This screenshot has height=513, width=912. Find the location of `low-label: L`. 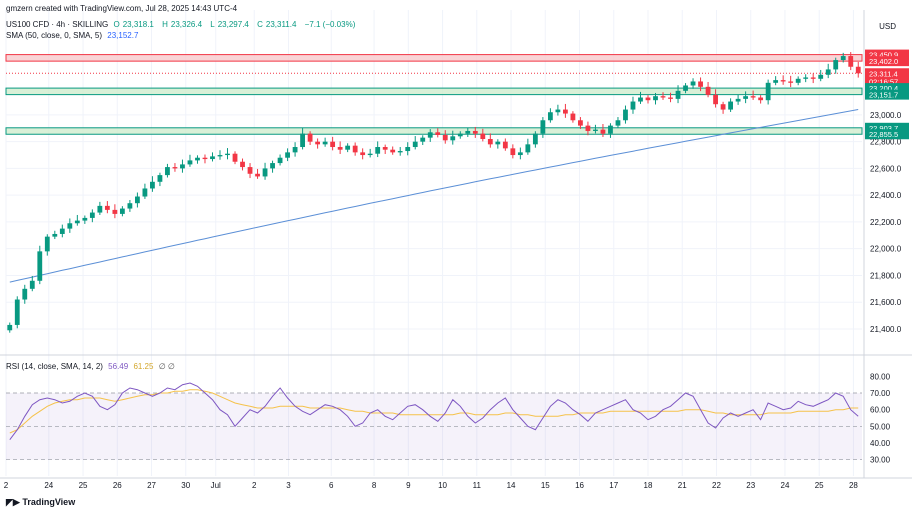

low-label: L is located at coordinates (212, 24).